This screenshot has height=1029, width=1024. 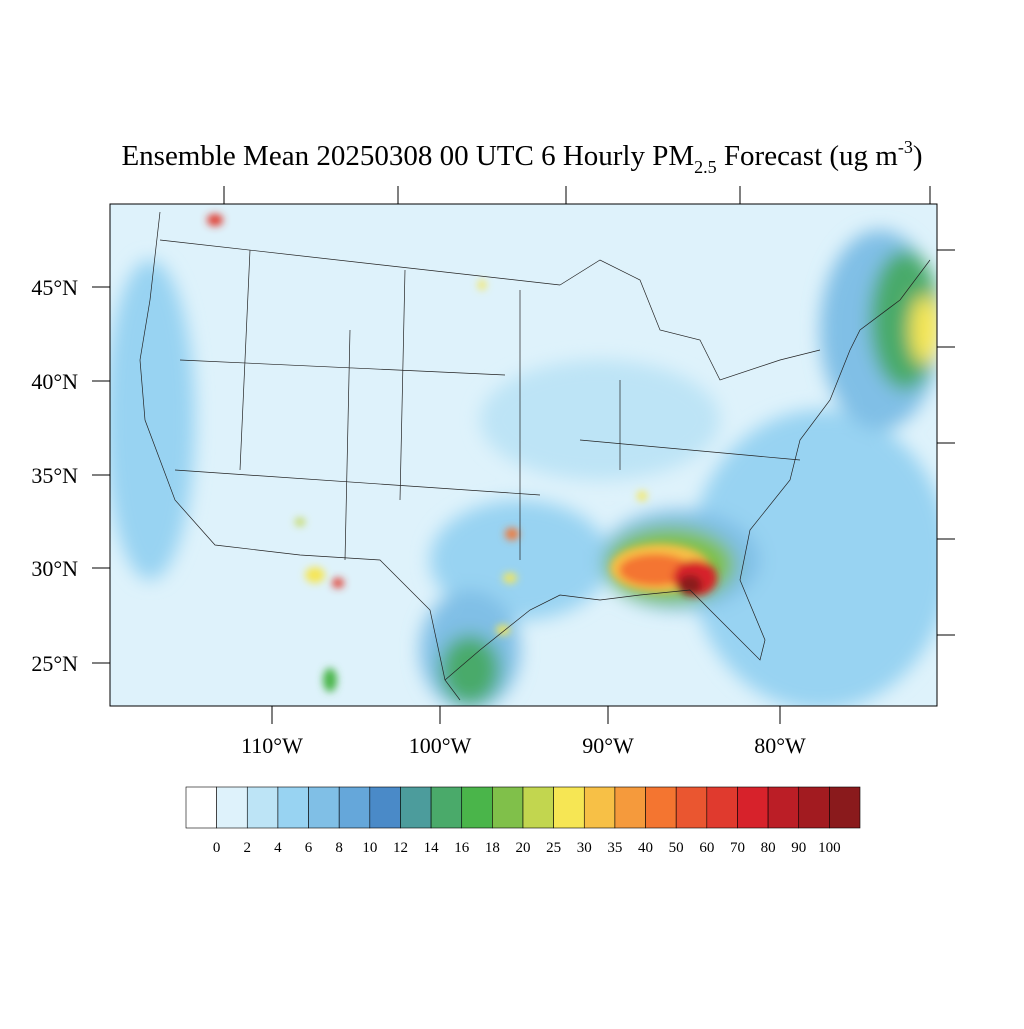 I want to click on lon-label: 80°W, so click(x=780, y=745).